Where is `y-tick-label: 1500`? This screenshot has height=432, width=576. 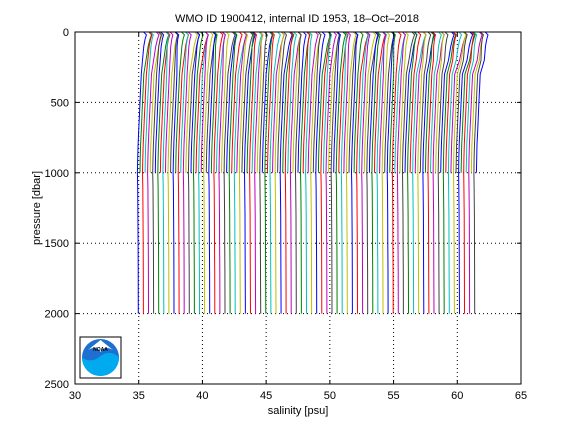
y-tick-label: 1500 is located at coordinates (57, 244).